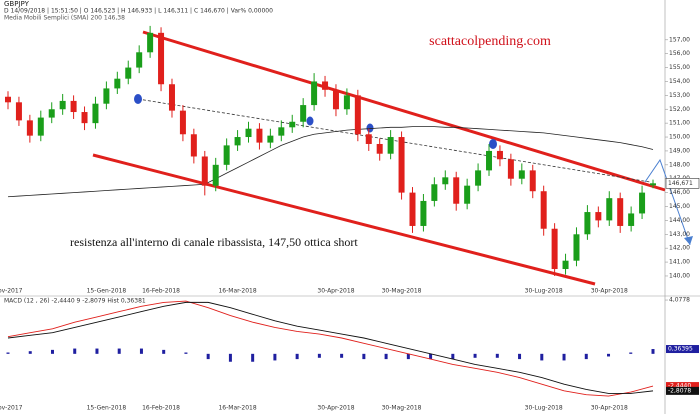 This screenshot has height=414, width=700. I want to click on watermark: scattacolpending.com, so click(490, 41).